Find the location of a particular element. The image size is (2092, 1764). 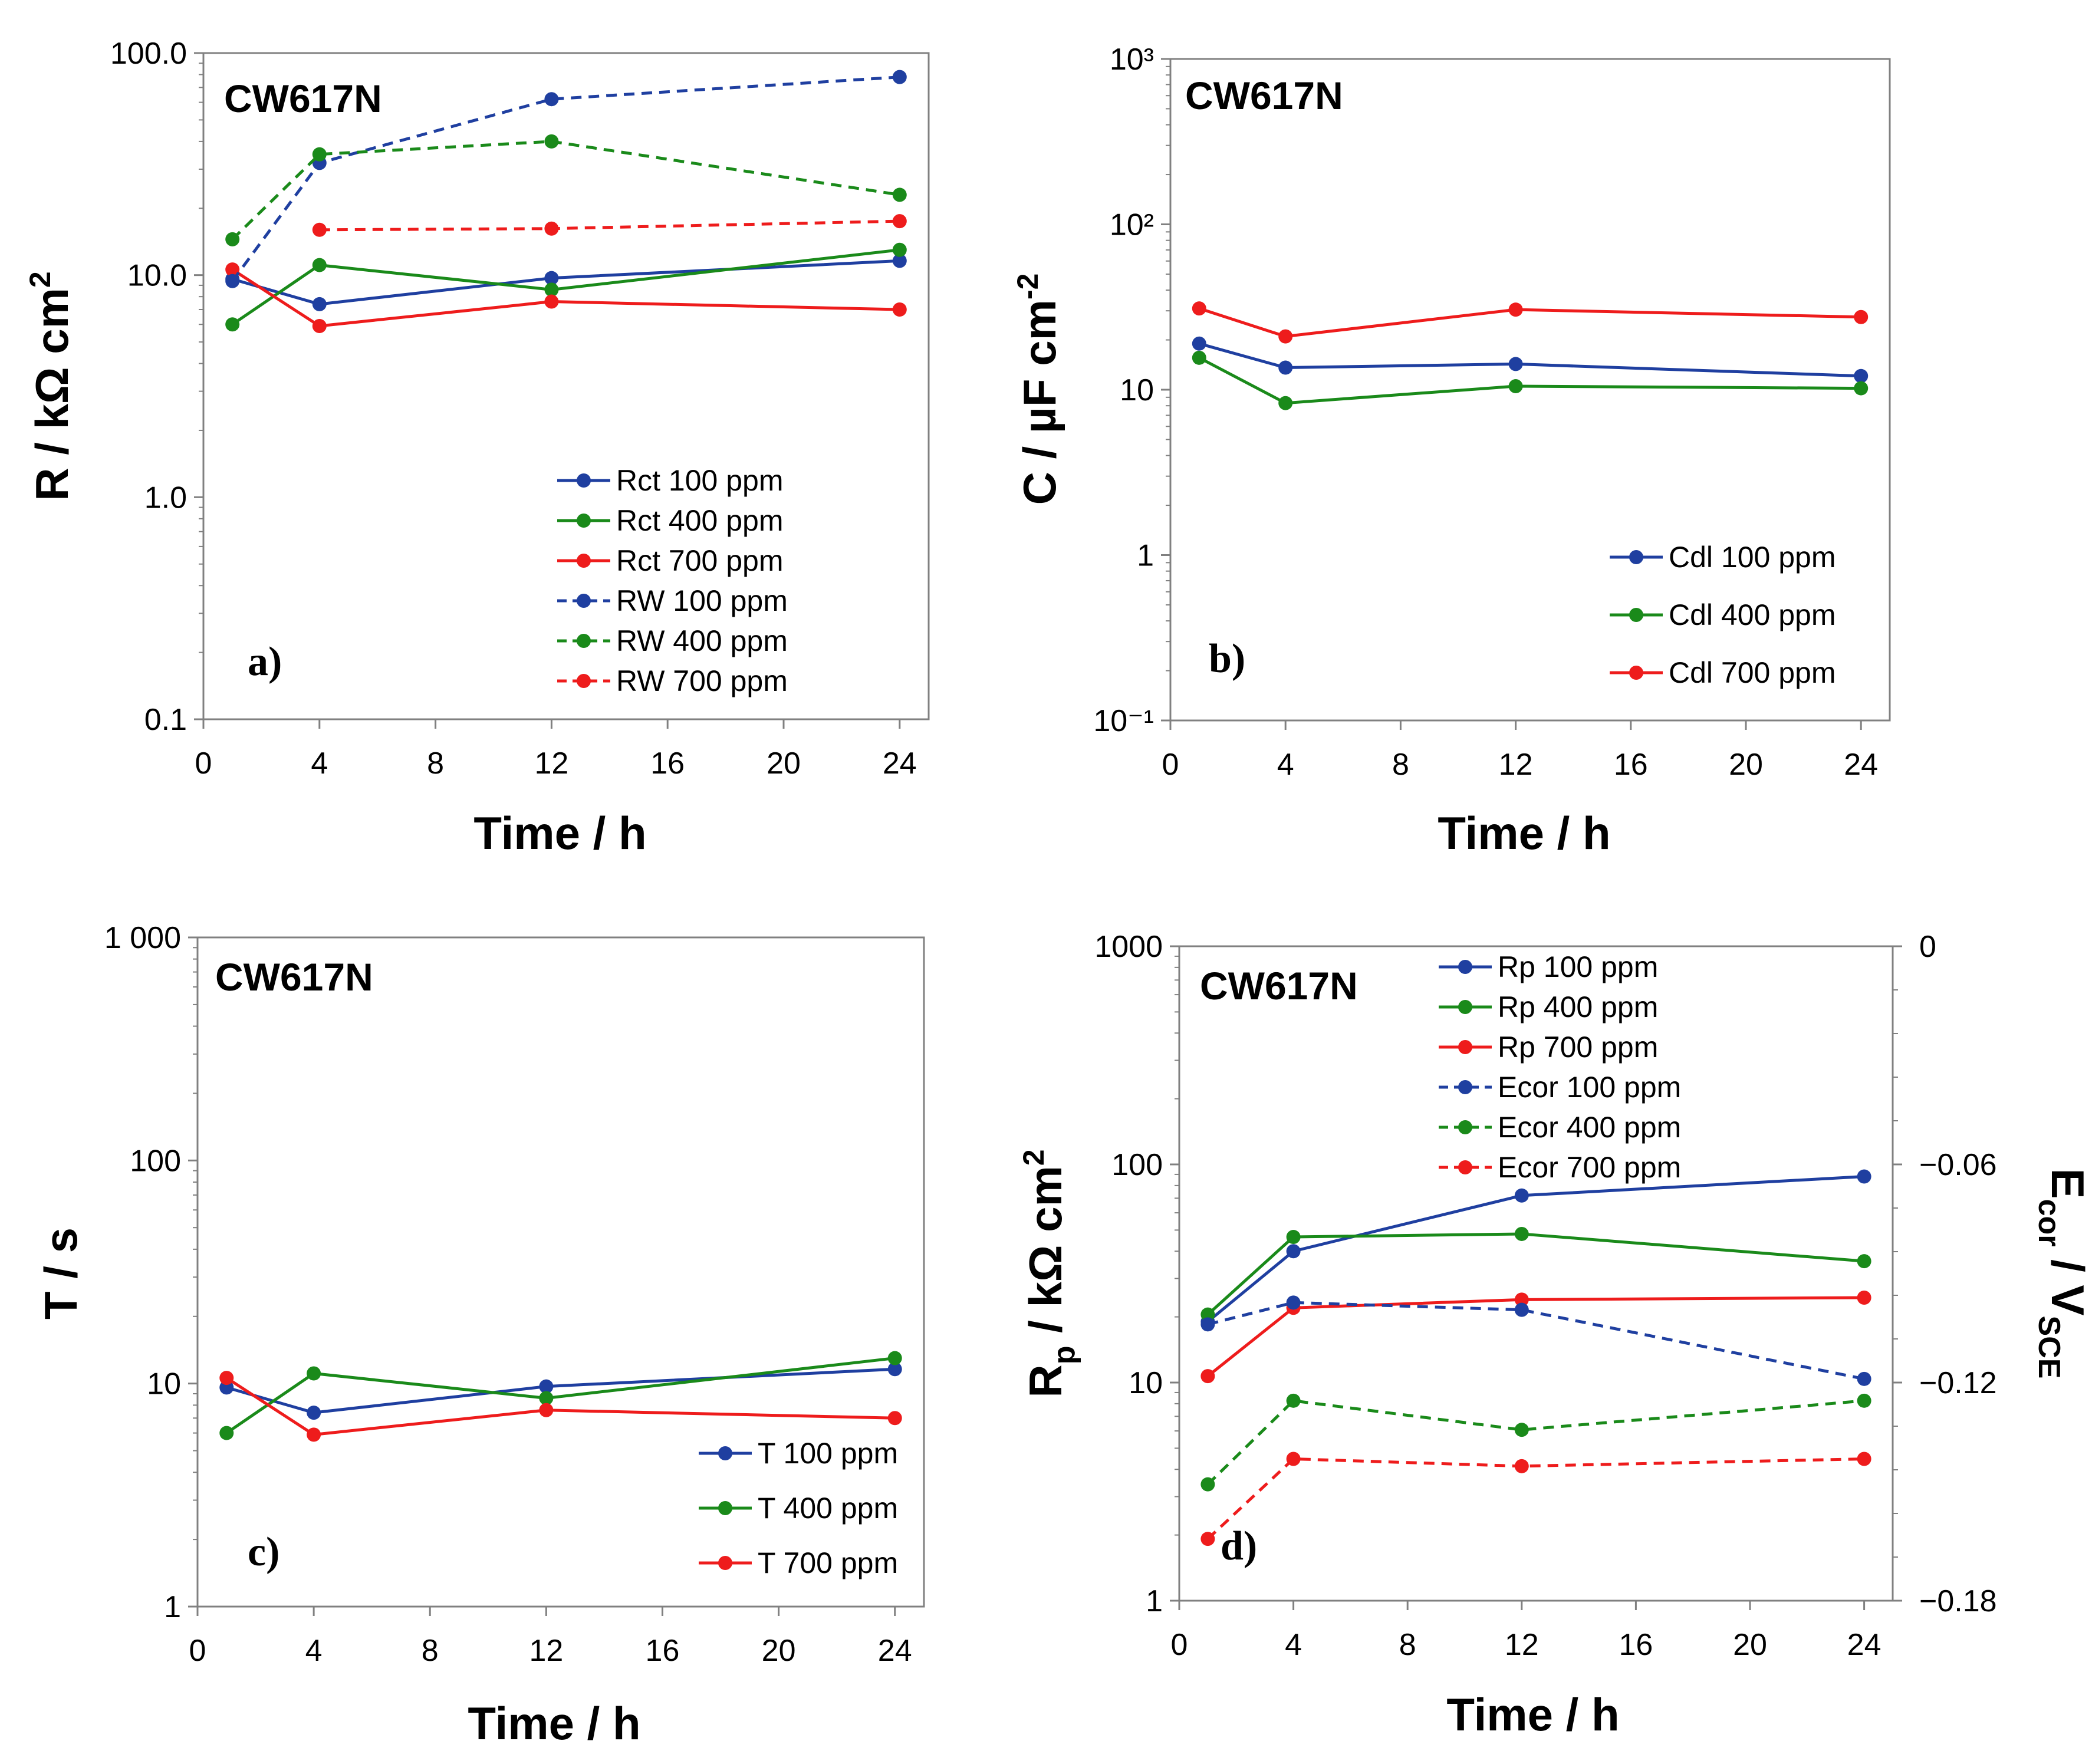

y-axis-ticks: 1 10 100 1000 is located at coordinates (1136, 1274).